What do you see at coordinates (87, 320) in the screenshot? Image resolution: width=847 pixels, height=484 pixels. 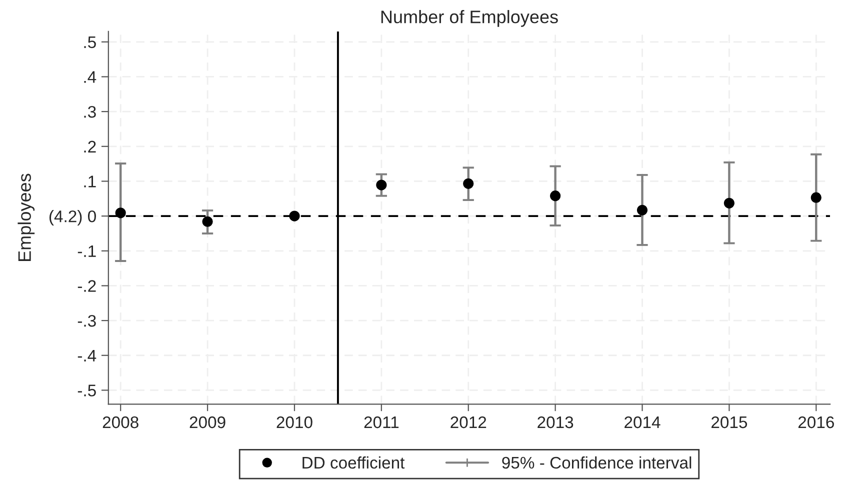 I see `y-tick-label: -.3` at bounding box center [87, 320].